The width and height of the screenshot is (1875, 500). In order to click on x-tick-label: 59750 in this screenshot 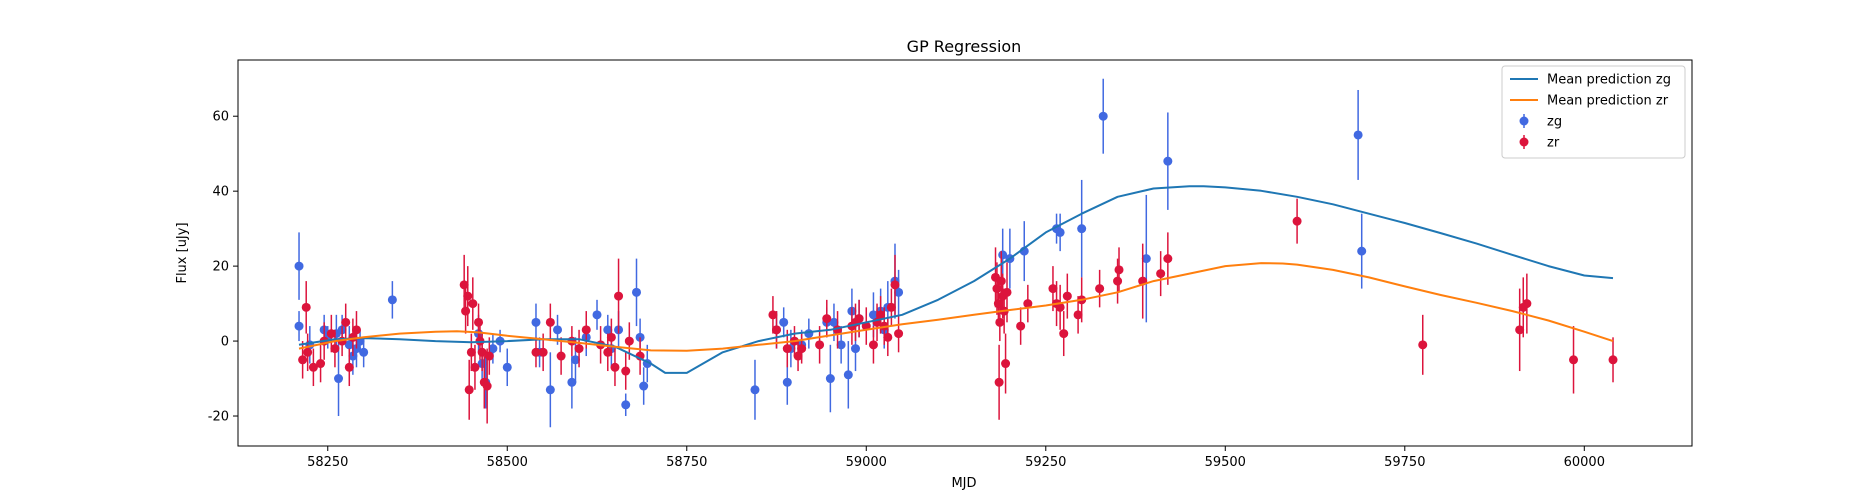, I will do `click(1404, 462)`.